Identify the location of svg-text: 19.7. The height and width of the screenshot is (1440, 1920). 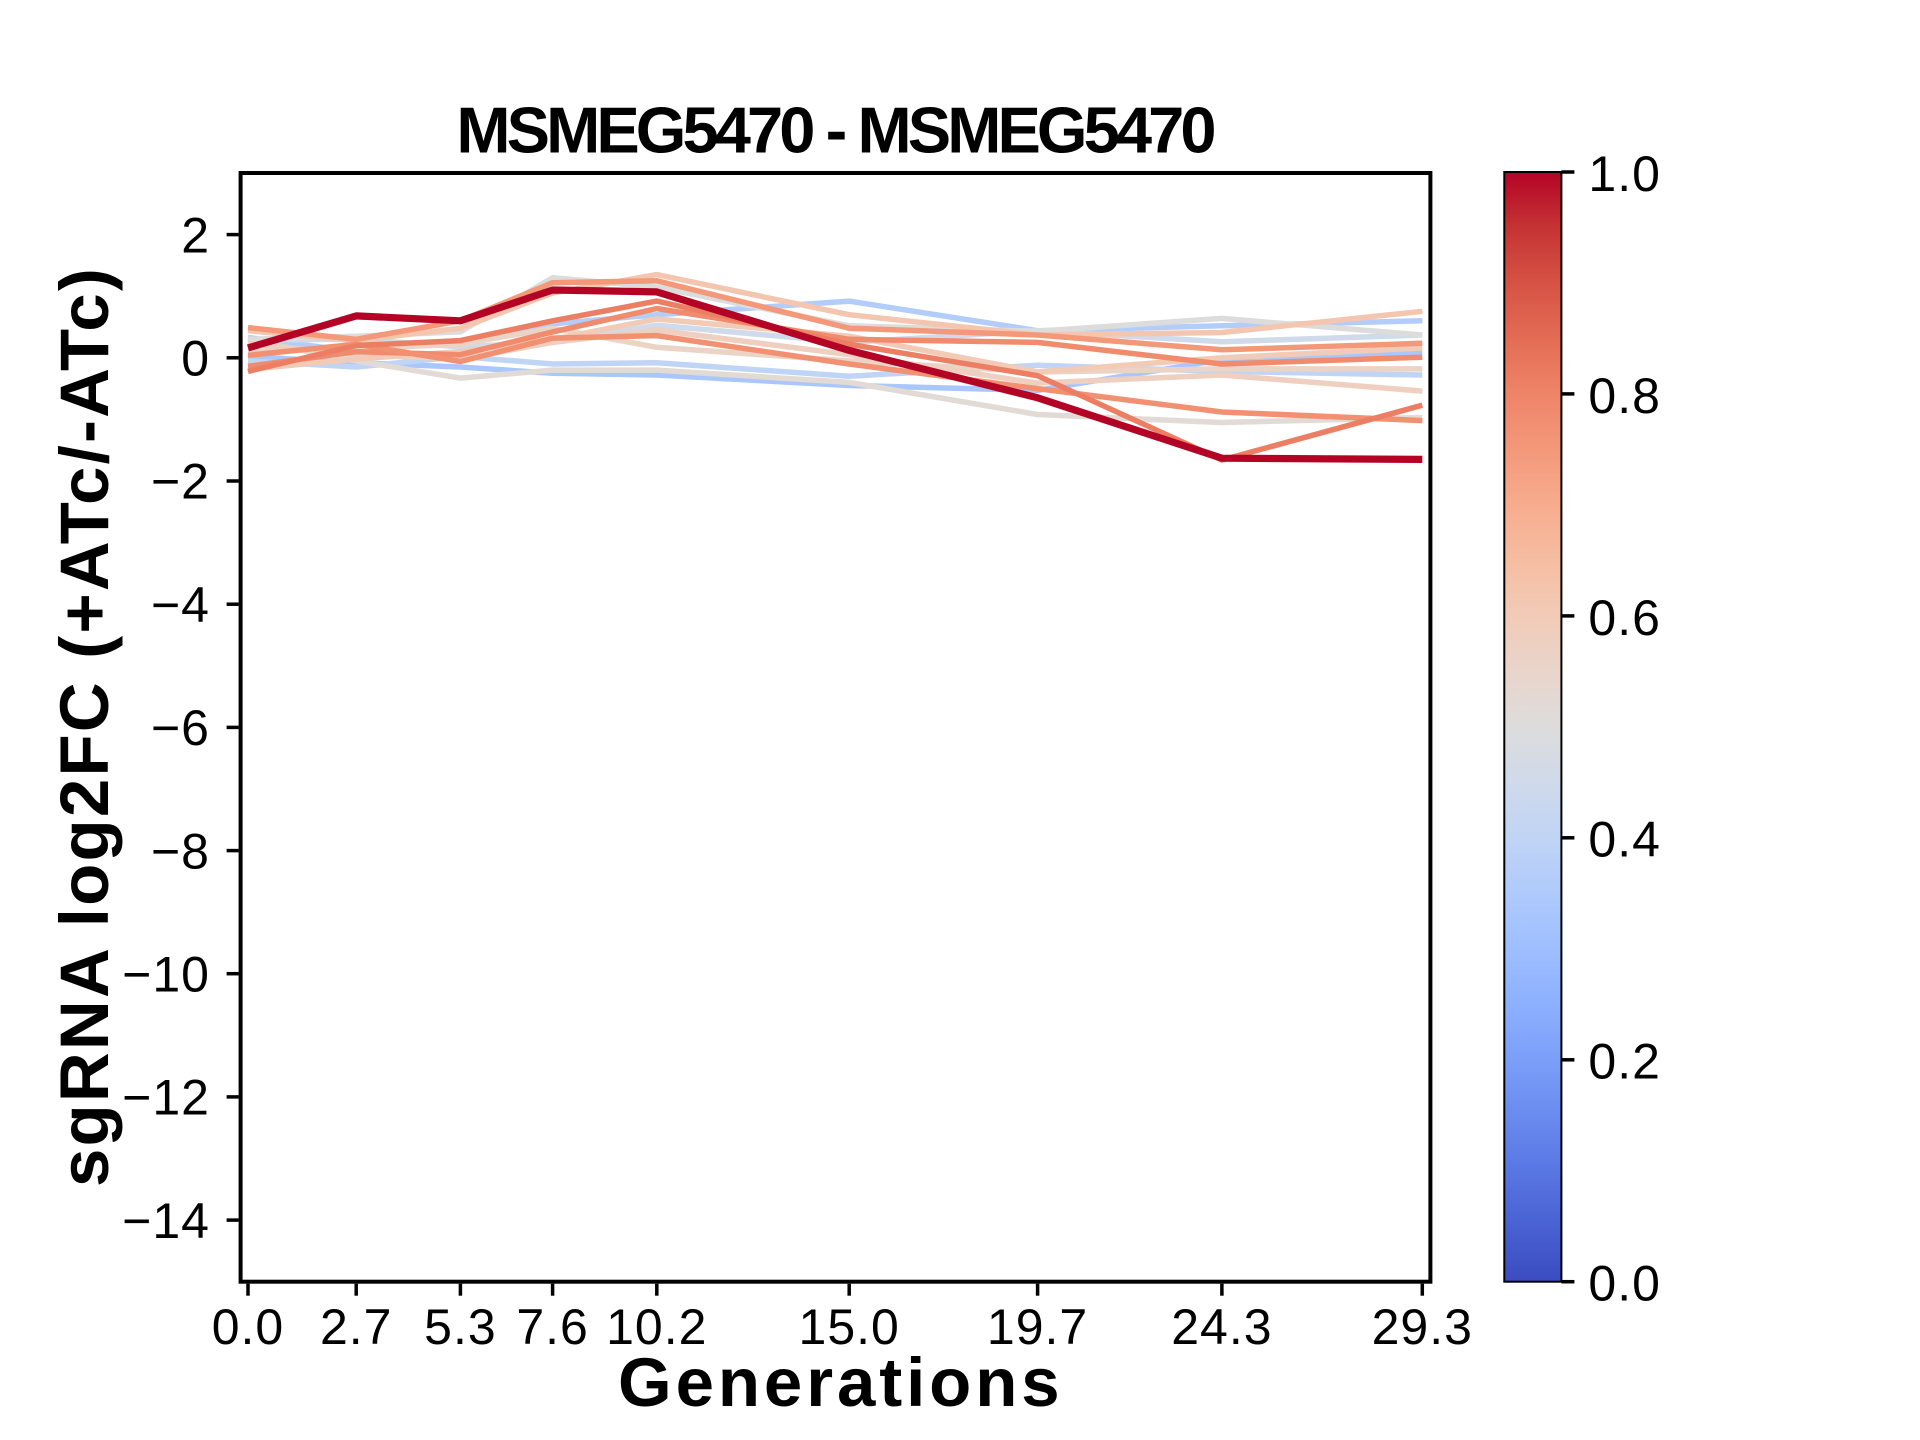
(1037, 1327).